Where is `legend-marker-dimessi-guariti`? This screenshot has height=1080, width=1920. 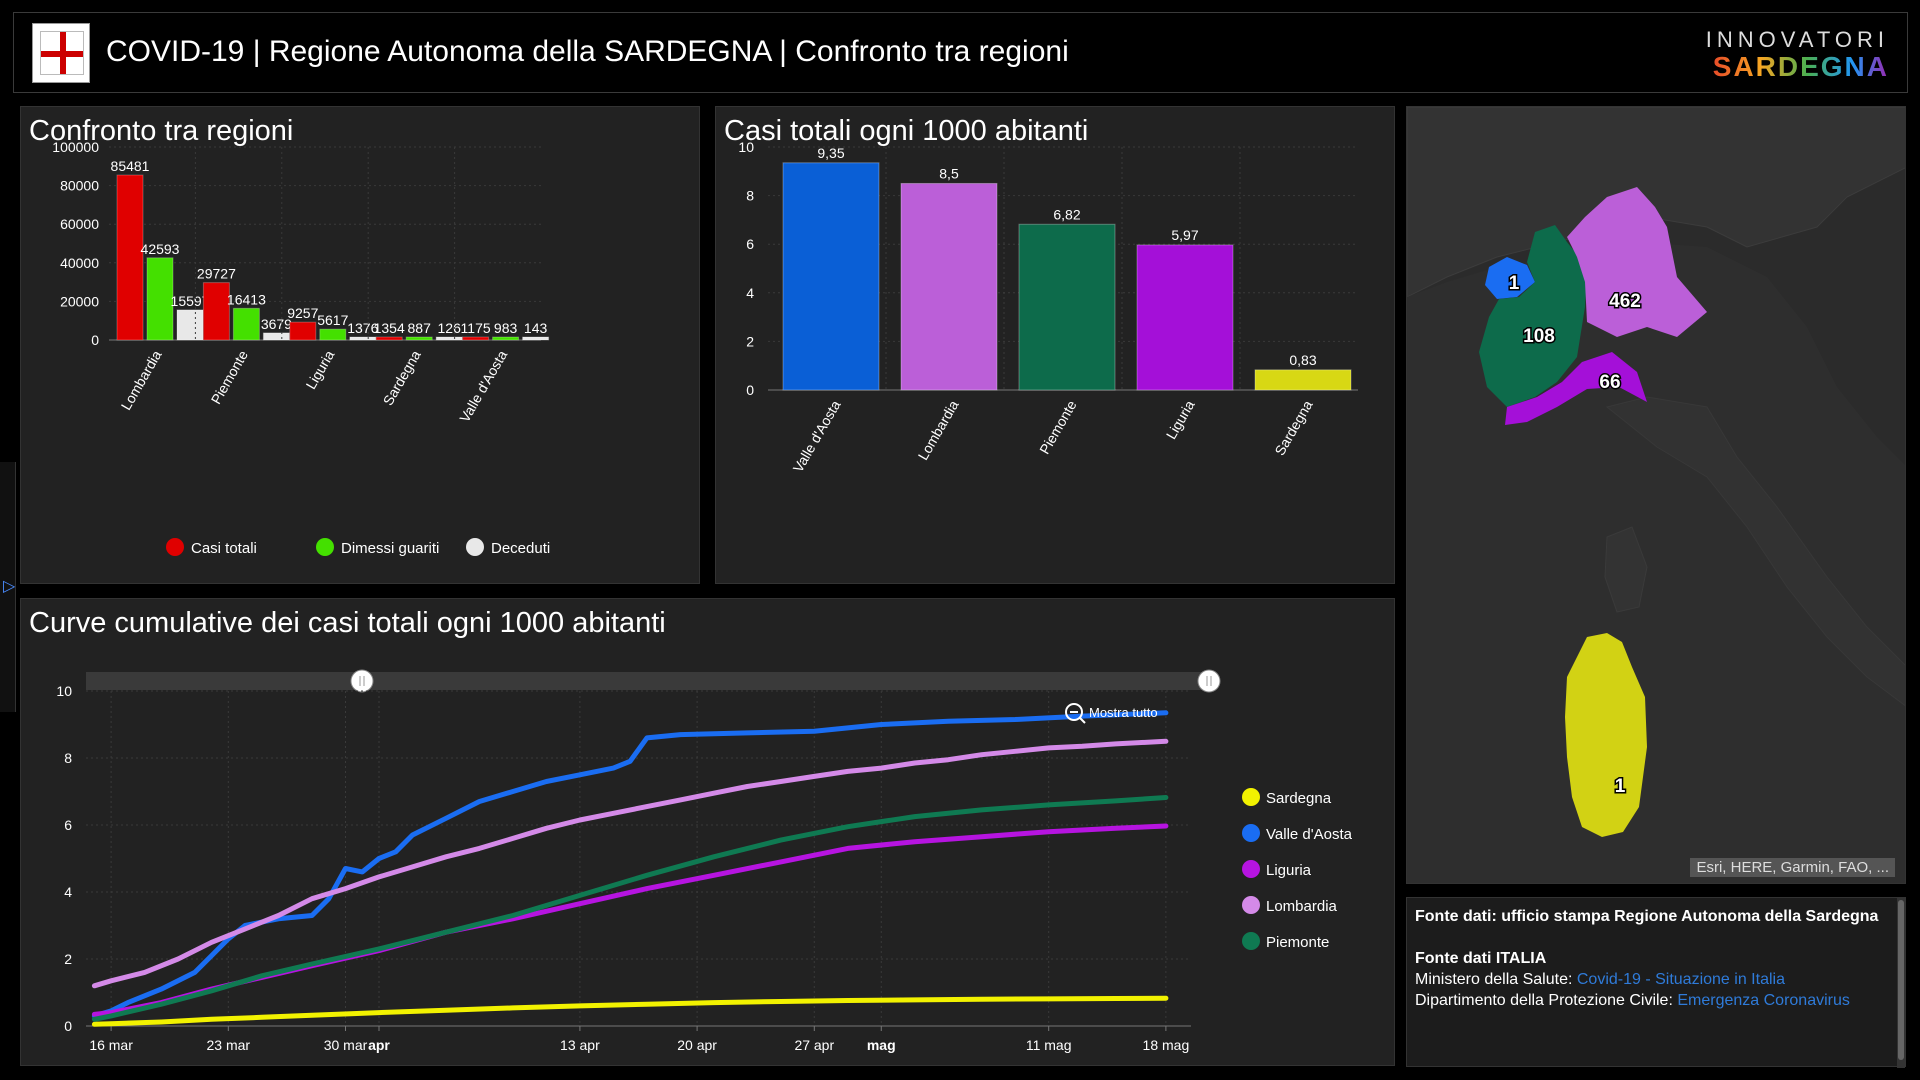 legend-marker-dimessi-guariti is located at coordinates (325, 547).